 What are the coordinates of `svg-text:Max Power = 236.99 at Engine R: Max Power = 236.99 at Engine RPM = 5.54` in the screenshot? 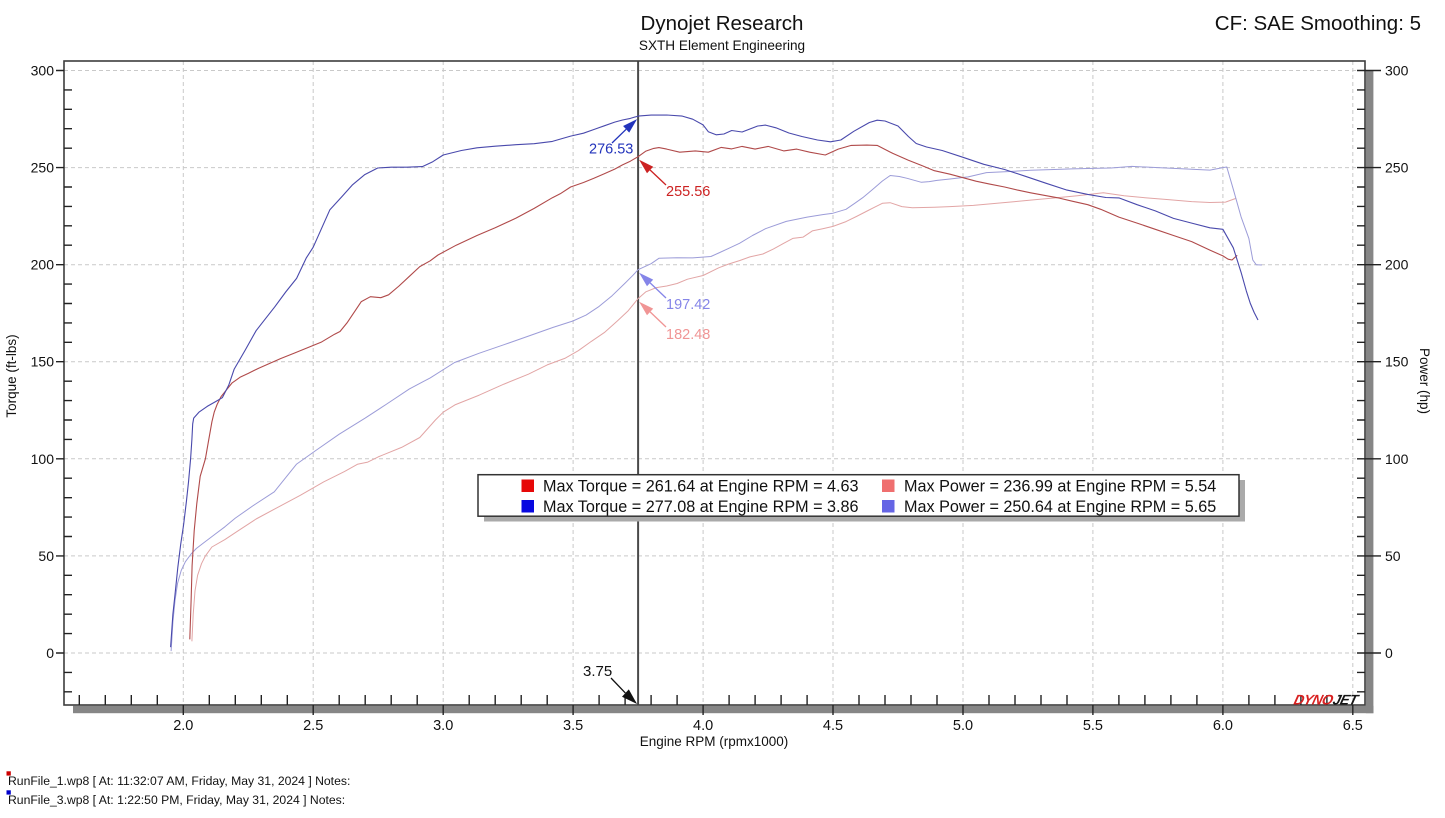 It's located at (1060, 487).